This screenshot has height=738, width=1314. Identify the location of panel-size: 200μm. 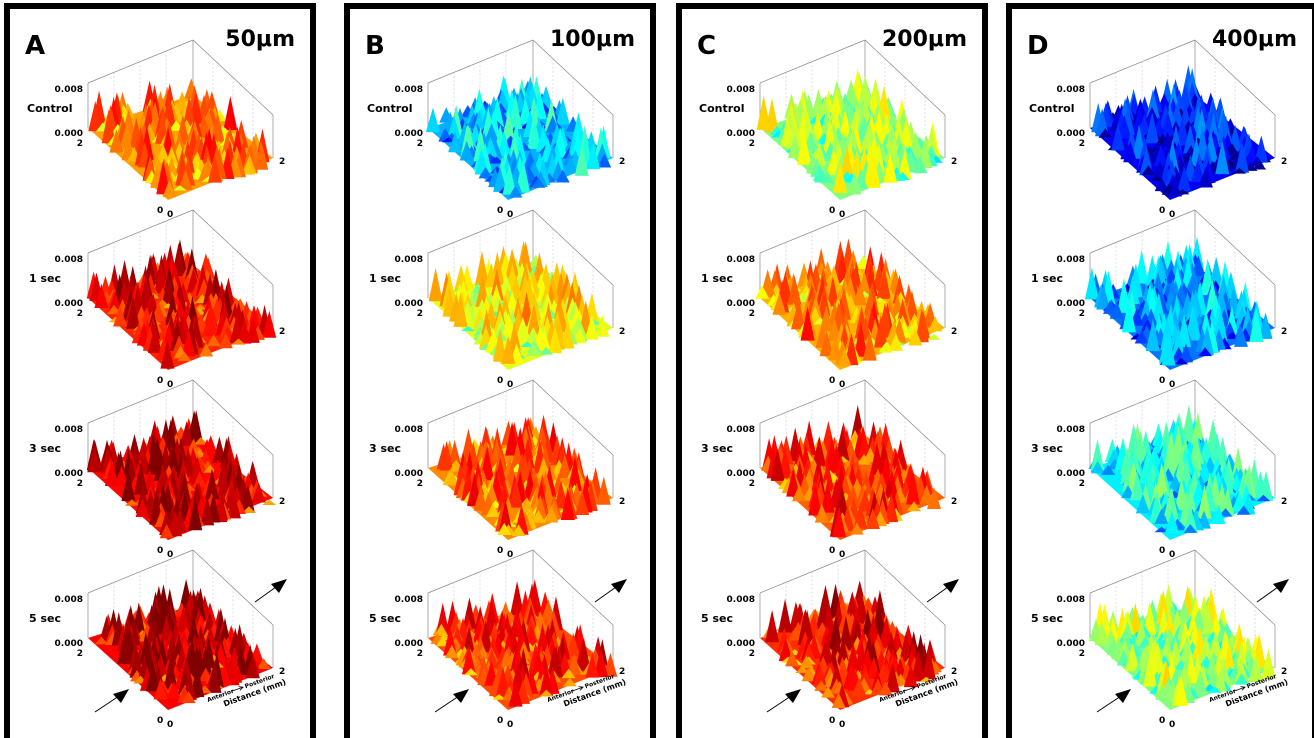
(924, 39).